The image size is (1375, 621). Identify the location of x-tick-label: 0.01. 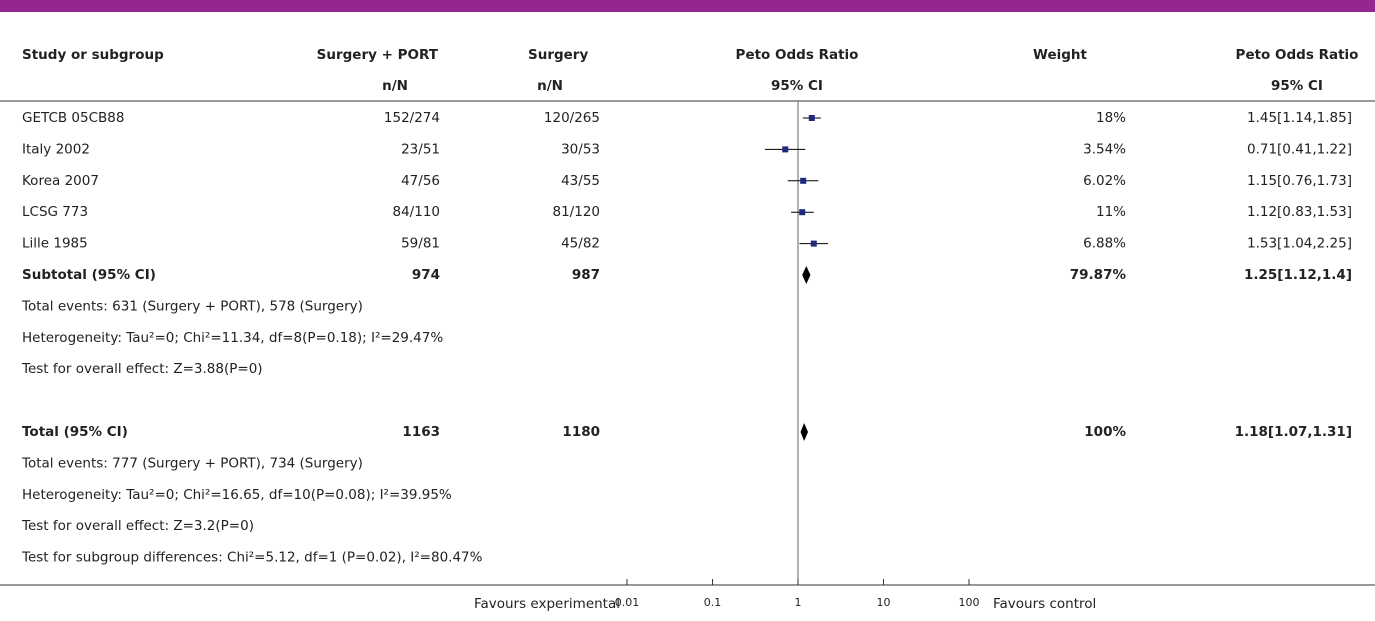
(627, 602).